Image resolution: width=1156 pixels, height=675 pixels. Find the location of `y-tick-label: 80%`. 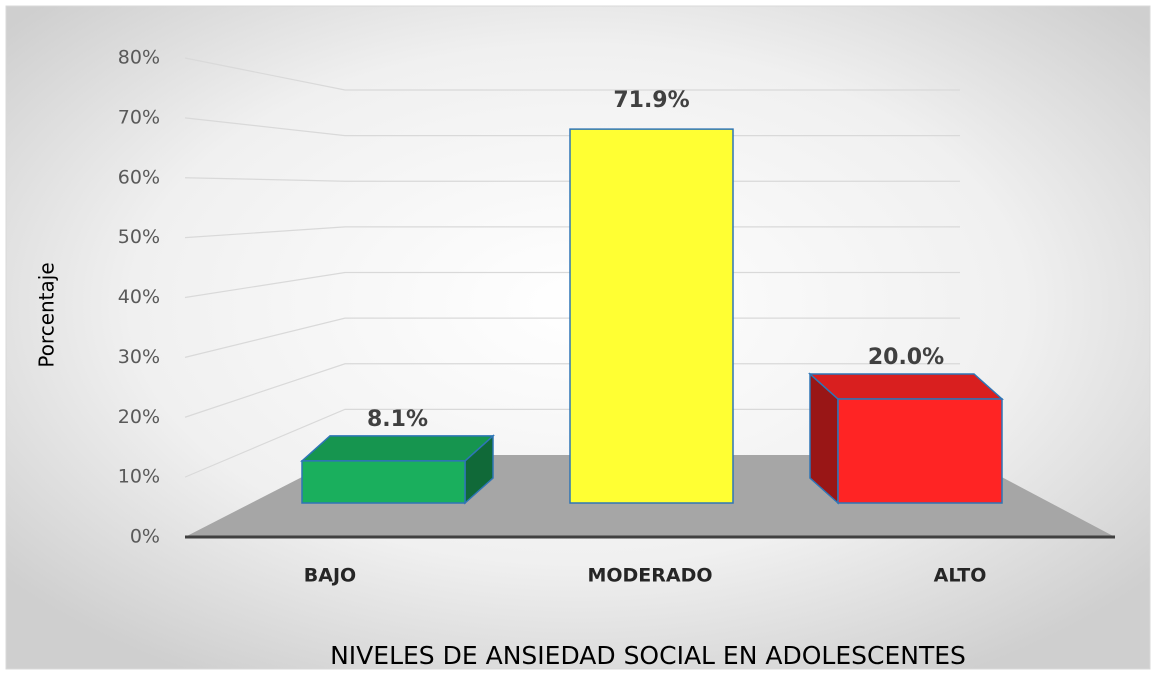

y-tick-label: 80% is located at coordinates (139, 58).